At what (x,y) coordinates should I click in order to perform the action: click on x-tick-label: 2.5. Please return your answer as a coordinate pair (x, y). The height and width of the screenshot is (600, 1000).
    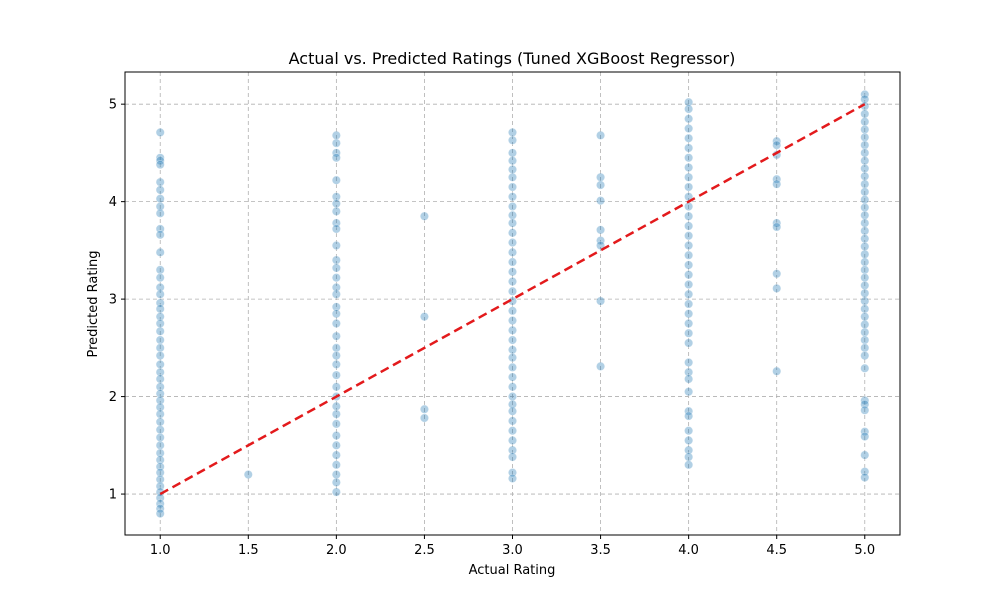
    Looking at the image, I should click on (424, 550).